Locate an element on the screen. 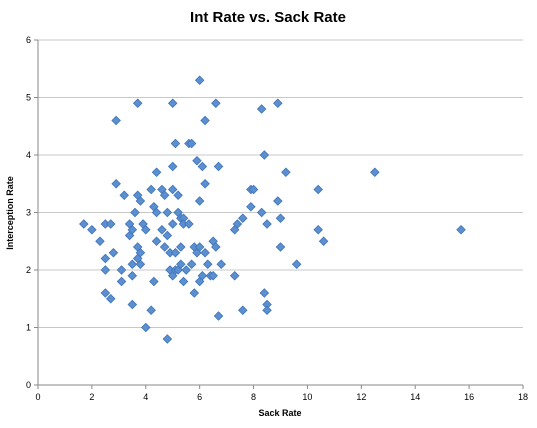  x-tick-label: 2 is located at coordinates (91, 397).